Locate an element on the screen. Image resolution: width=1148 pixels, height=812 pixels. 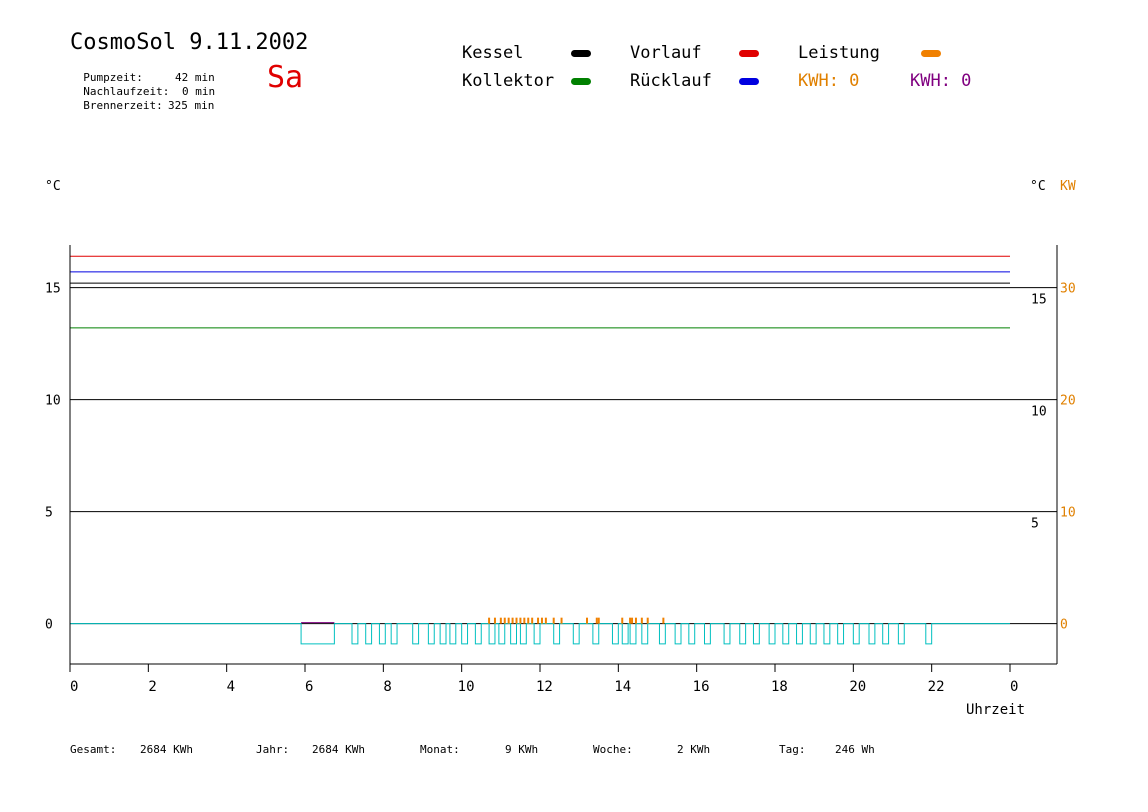
stat-label: Brennerzeit: is located at coordinates (123, 105).